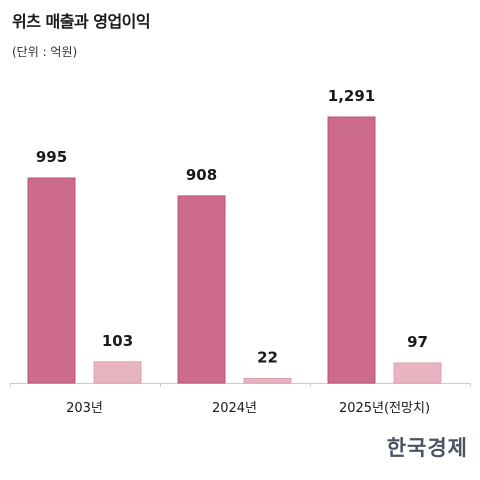  Describe the element at coordinates (234, 408) in the screenshot. I see `x-tick-label: 2024년` at that location.